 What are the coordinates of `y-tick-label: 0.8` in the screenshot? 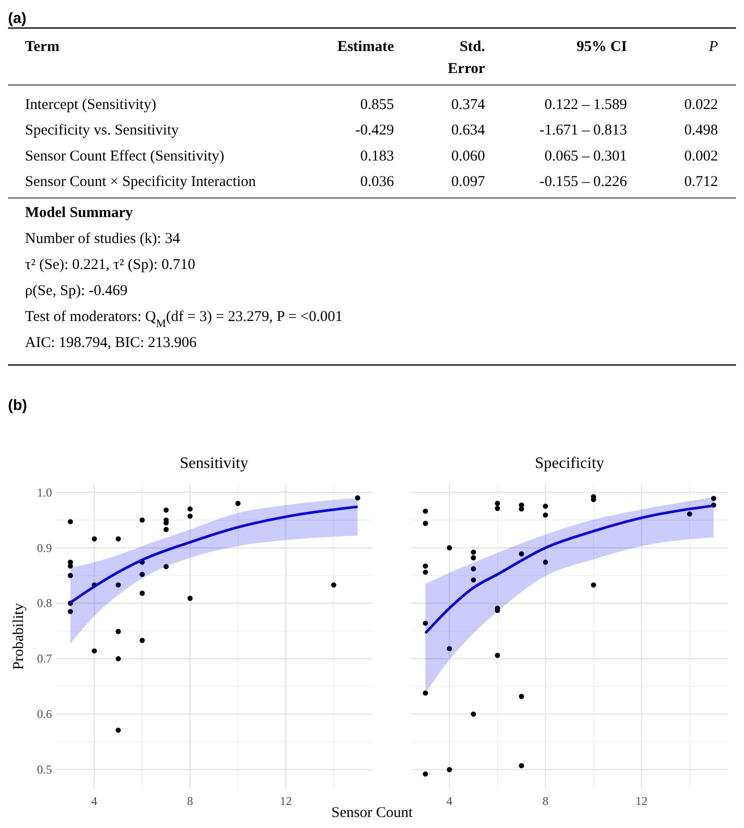 It's located at (44, 603).